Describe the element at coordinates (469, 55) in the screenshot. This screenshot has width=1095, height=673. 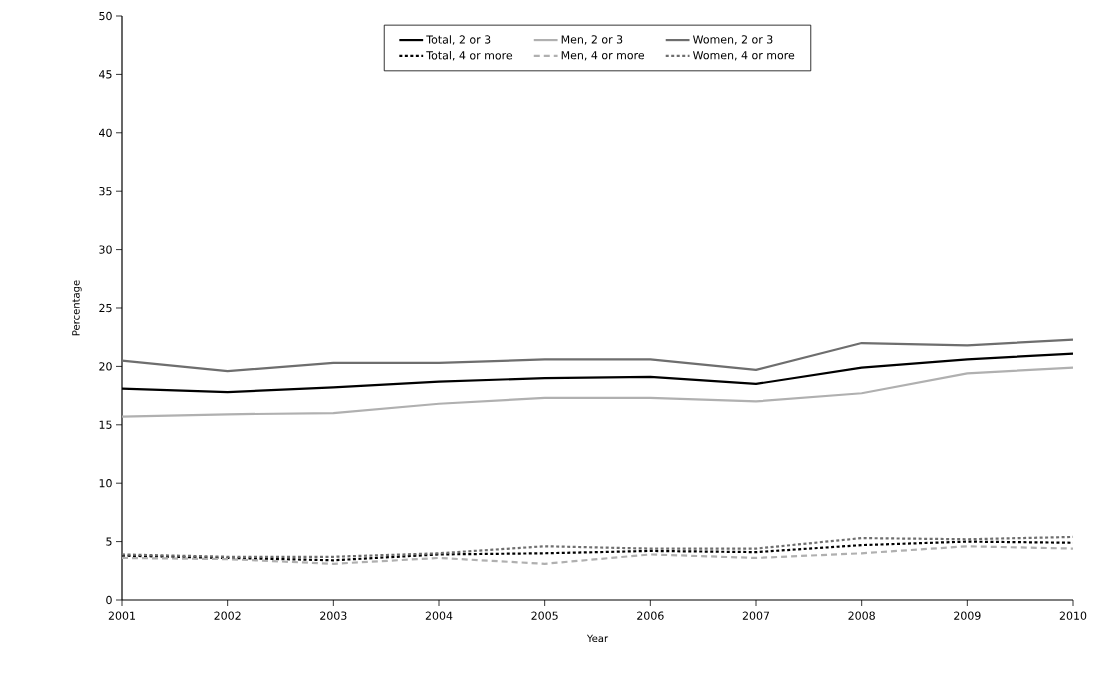
I see `legend-label: Total, 4 or more` at that location.